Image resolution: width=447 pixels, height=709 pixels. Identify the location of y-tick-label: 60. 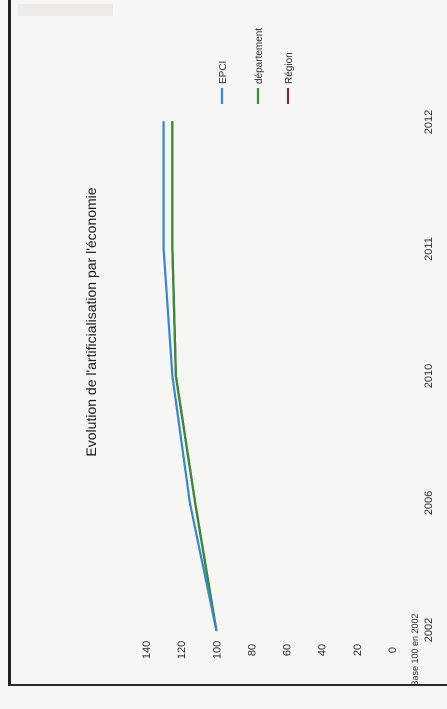
(288, 650).